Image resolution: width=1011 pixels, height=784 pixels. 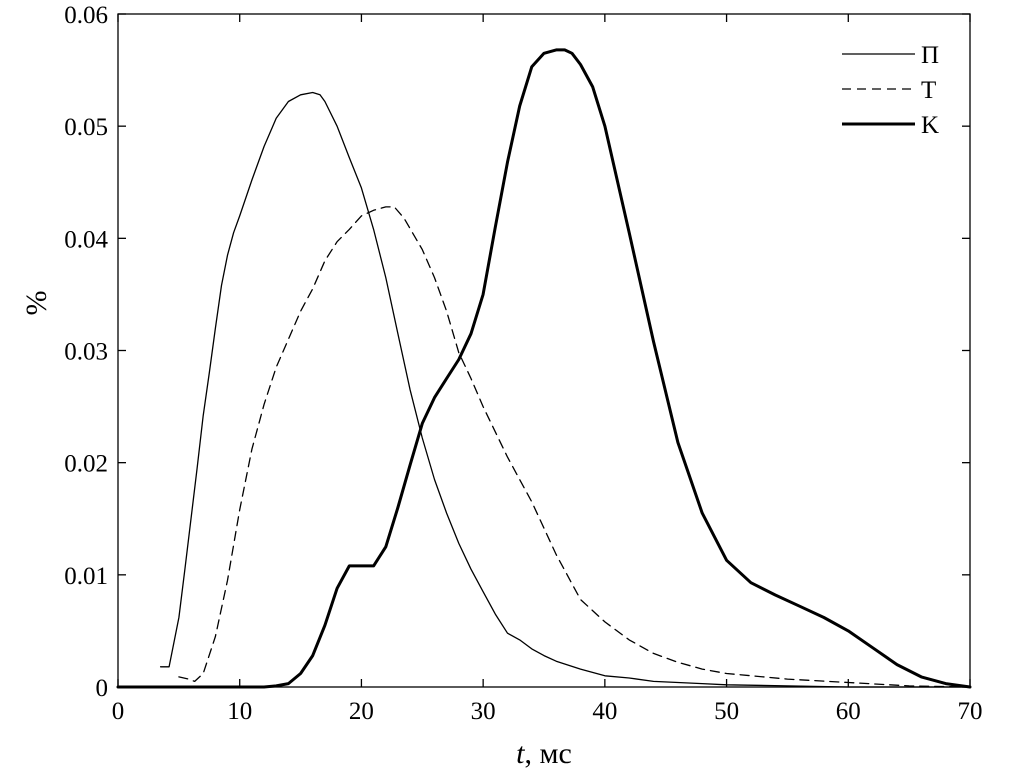 What do you see at coordinates (930, 125) in the screenshot?
I see `legend-label-3: K` at bounding box center [930, 125].